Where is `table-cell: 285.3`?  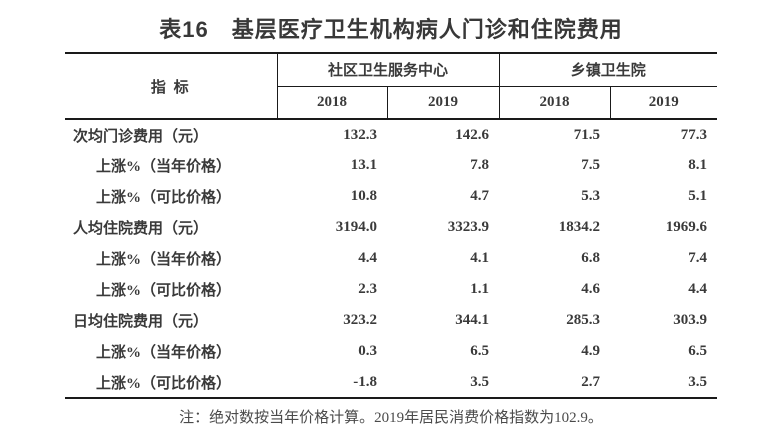
table-cell: 285.3 is located at coordinates (583, 320).